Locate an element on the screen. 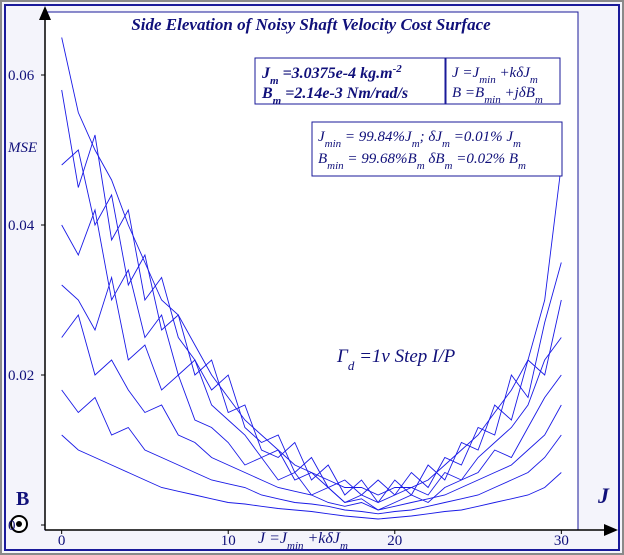  annotation-text: Jmin = 99.84%Jm; δJm =0.01% Jm is located at coordinates (419, 139).